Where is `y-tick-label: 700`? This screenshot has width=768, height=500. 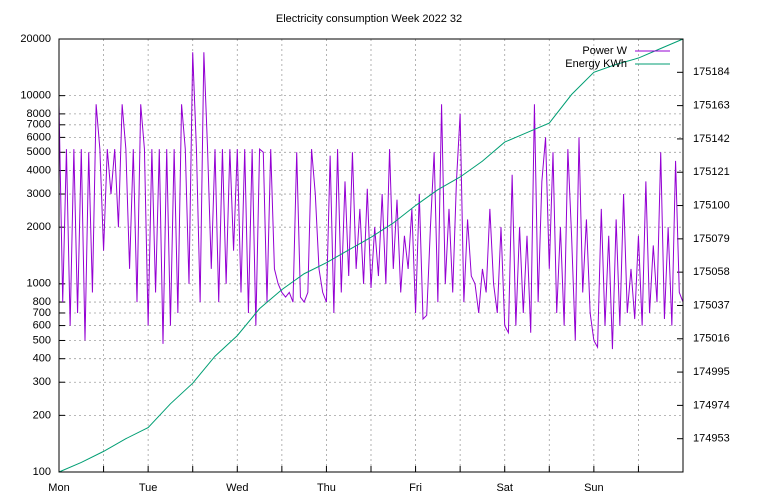
y-tick-label: 700 is located at coordinates (42, 313).